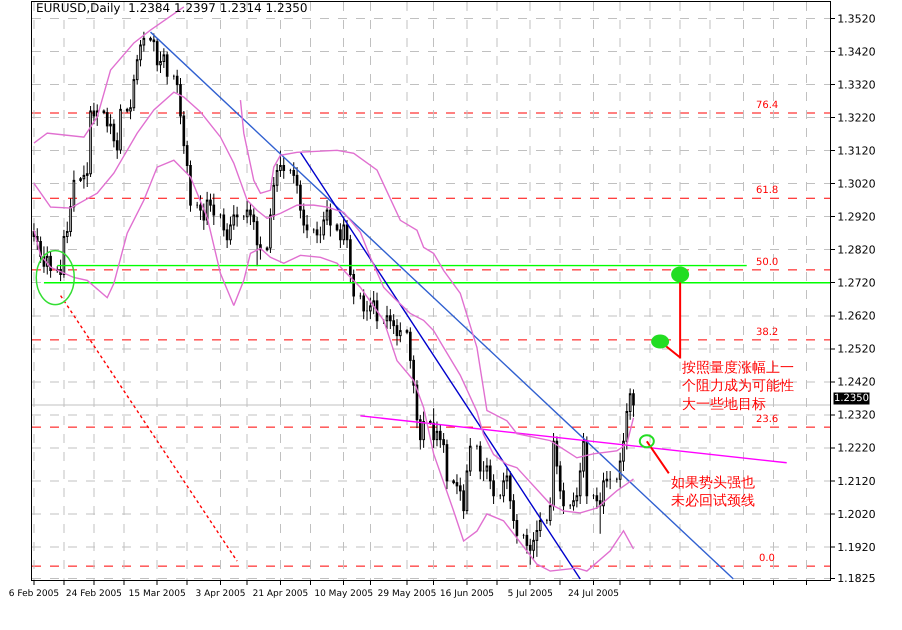  What do you see at coordinates (851, 398) in the screenshot?
I see `ref-line-label: 1.2350` at bounding box center [851, 398].